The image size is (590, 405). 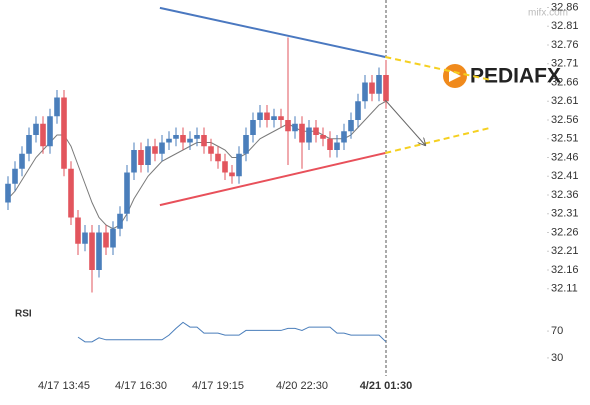 I want to click on y-tick-label: 32.11, so click(x=564, y=289).